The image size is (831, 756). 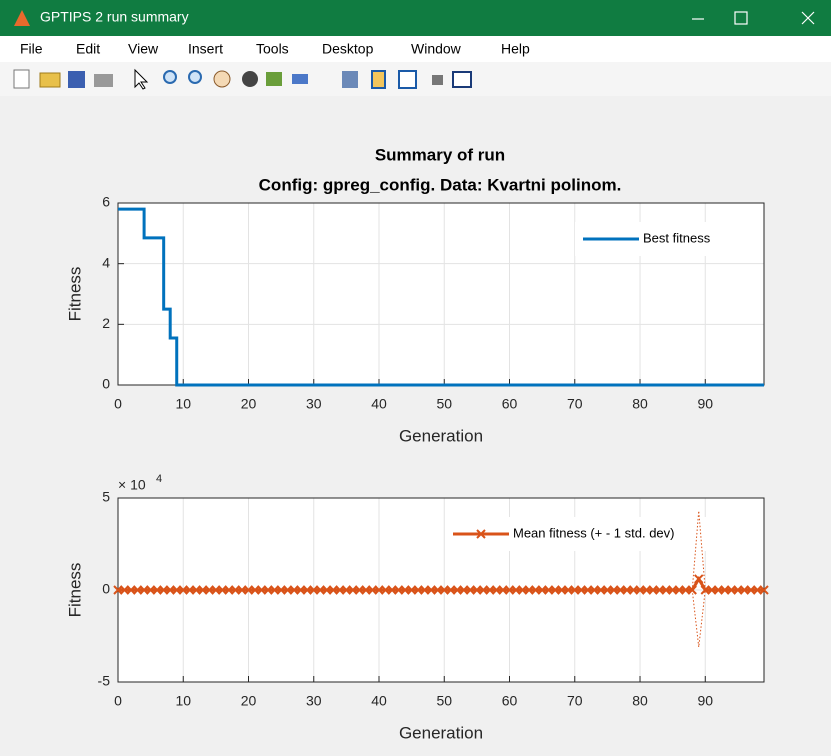 I want to click on colorbar-icon, so click(x=378, y=79).